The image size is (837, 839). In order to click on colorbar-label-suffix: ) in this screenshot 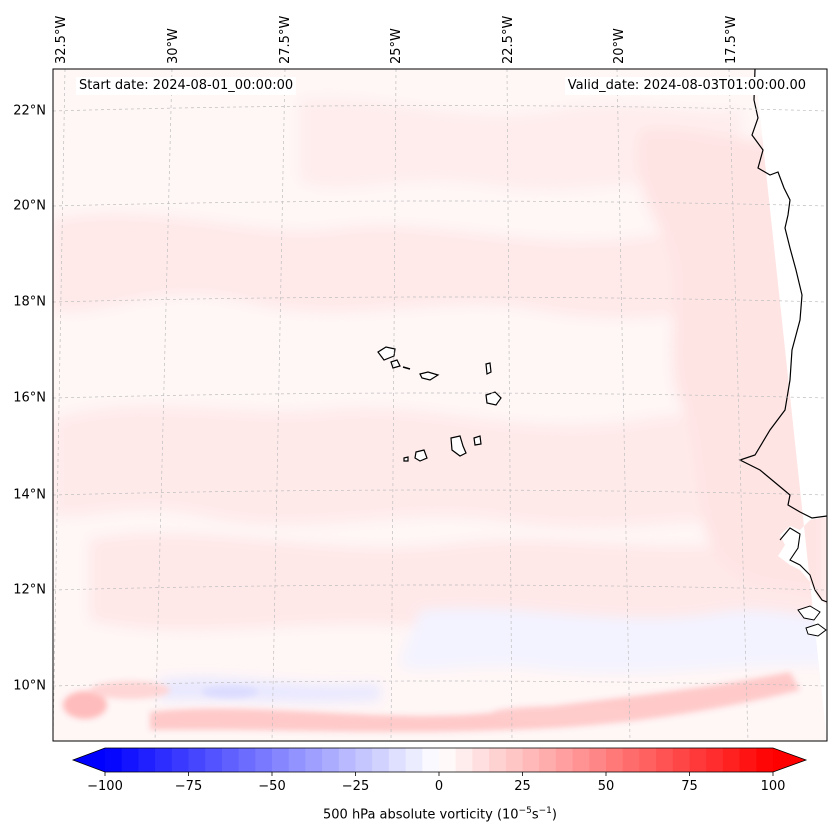, I will do `click(554, 815)`.